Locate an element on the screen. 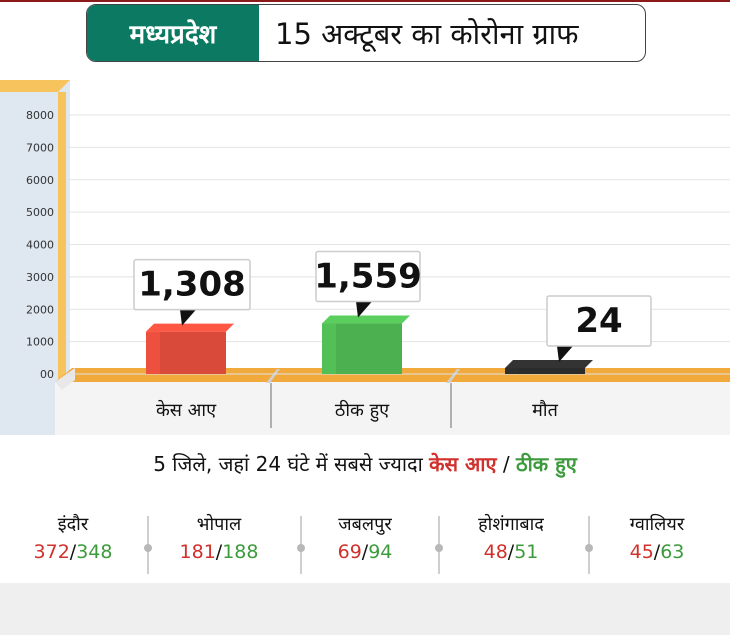 The height and width of the screenshot is (635, 730). subheading-slash: / is located at coordinates (506, 464).